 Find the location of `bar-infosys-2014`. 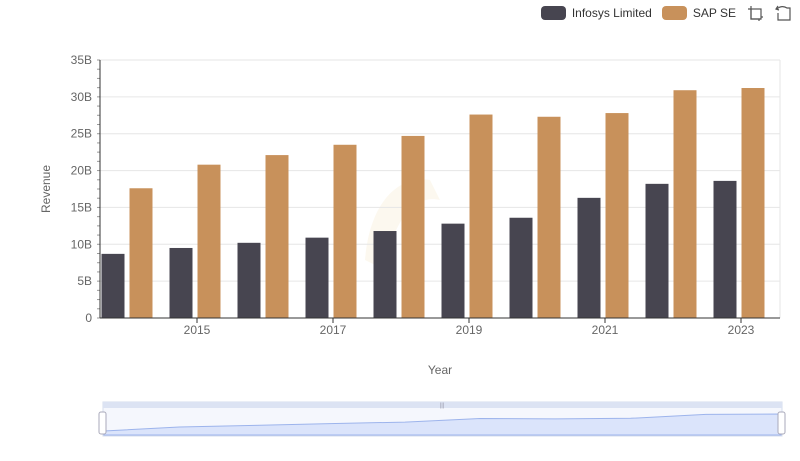

bar-infosys-2014 is located at coordinates (113, 285).